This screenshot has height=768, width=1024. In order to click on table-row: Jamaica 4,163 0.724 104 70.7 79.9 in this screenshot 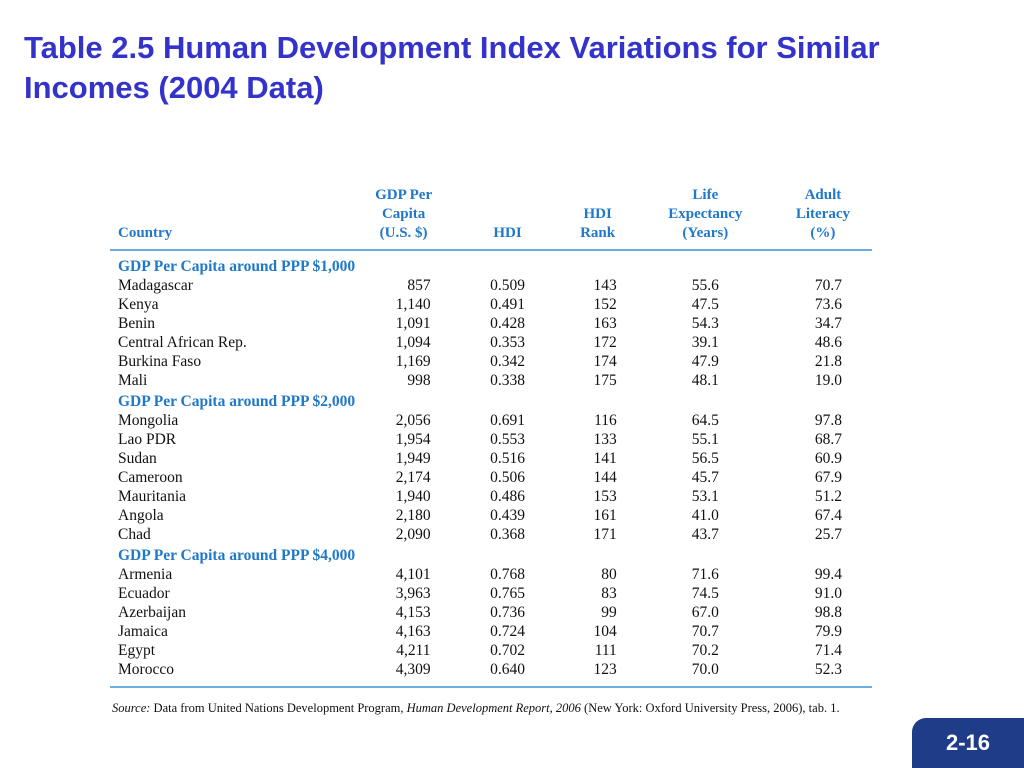, I will do `click(491, 631)`.